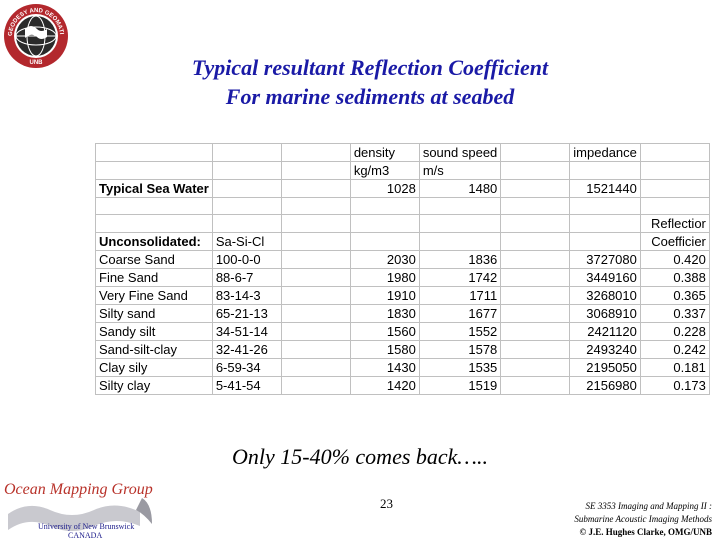  I want to click on table-row: Silty sand 65-21-13 1830 1677 3068910 0.337, so click(402, 314).